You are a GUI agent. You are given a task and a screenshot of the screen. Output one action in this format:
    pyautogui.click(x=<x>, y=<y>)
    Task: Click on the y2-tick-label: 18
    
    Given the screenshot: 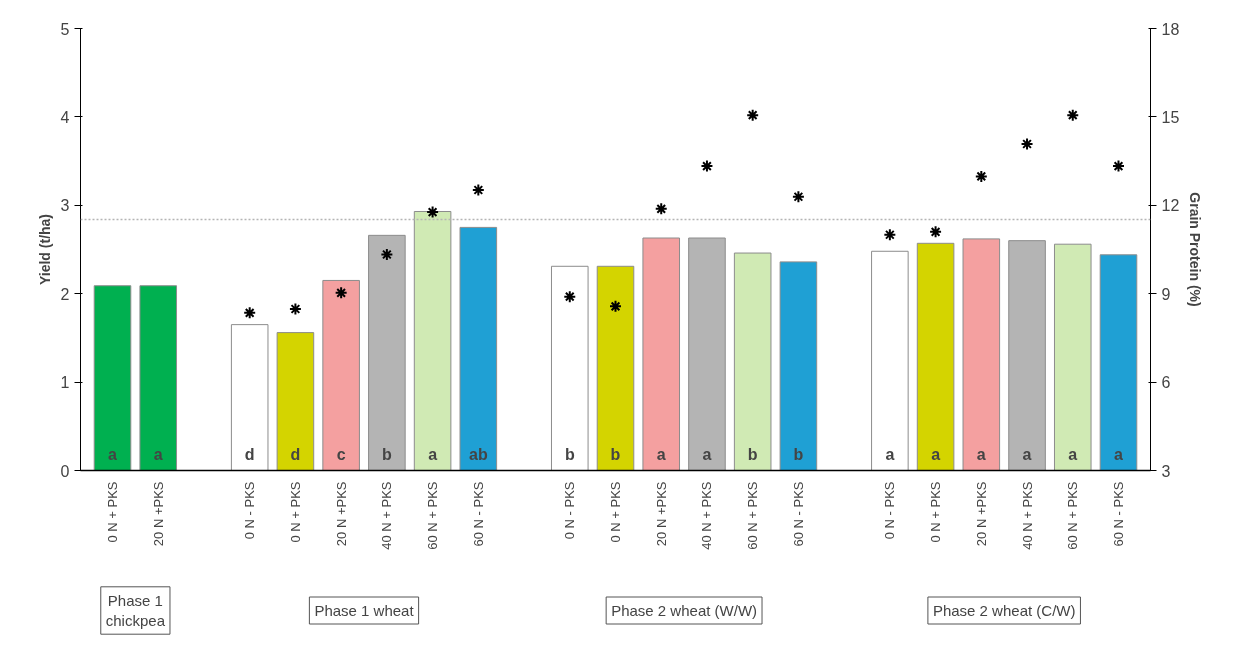 What is the action you would take?
    pyautogui.click(x=1170, y=29)
    